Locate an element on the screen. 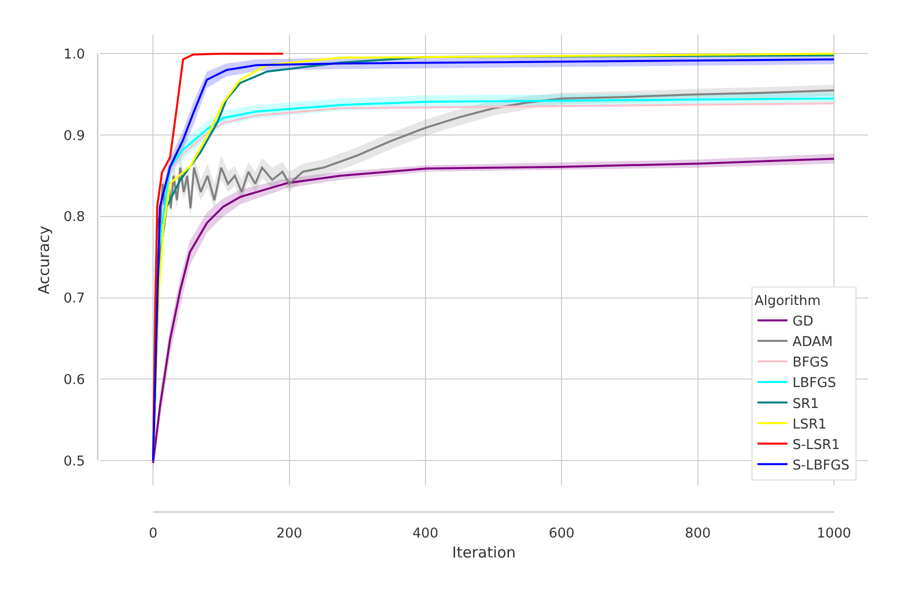  legend-label: S-LSR1 is located at coordinates (816, 444).